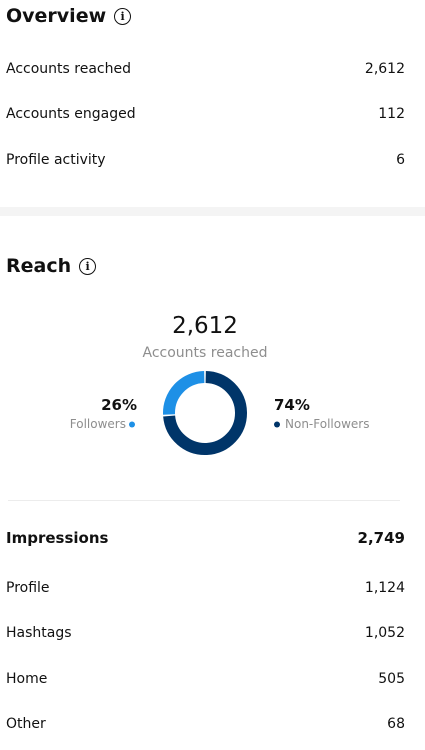 This screenshot has height=750, width=425. I want to click on section-header: Reach i, so click(51, 266).